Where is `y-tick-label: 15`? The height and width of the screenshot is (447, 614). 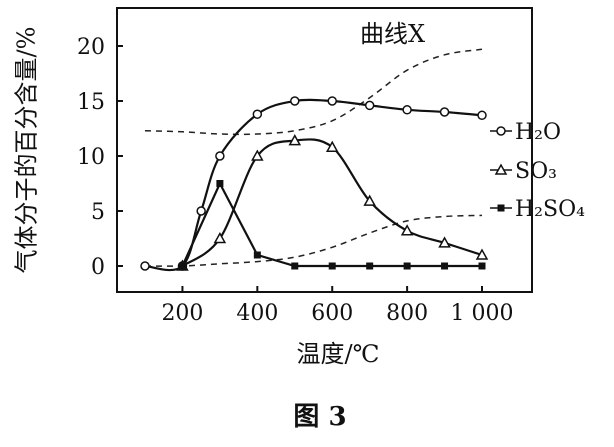 y-tick-label: 15 is located at coordinates (91, 102).